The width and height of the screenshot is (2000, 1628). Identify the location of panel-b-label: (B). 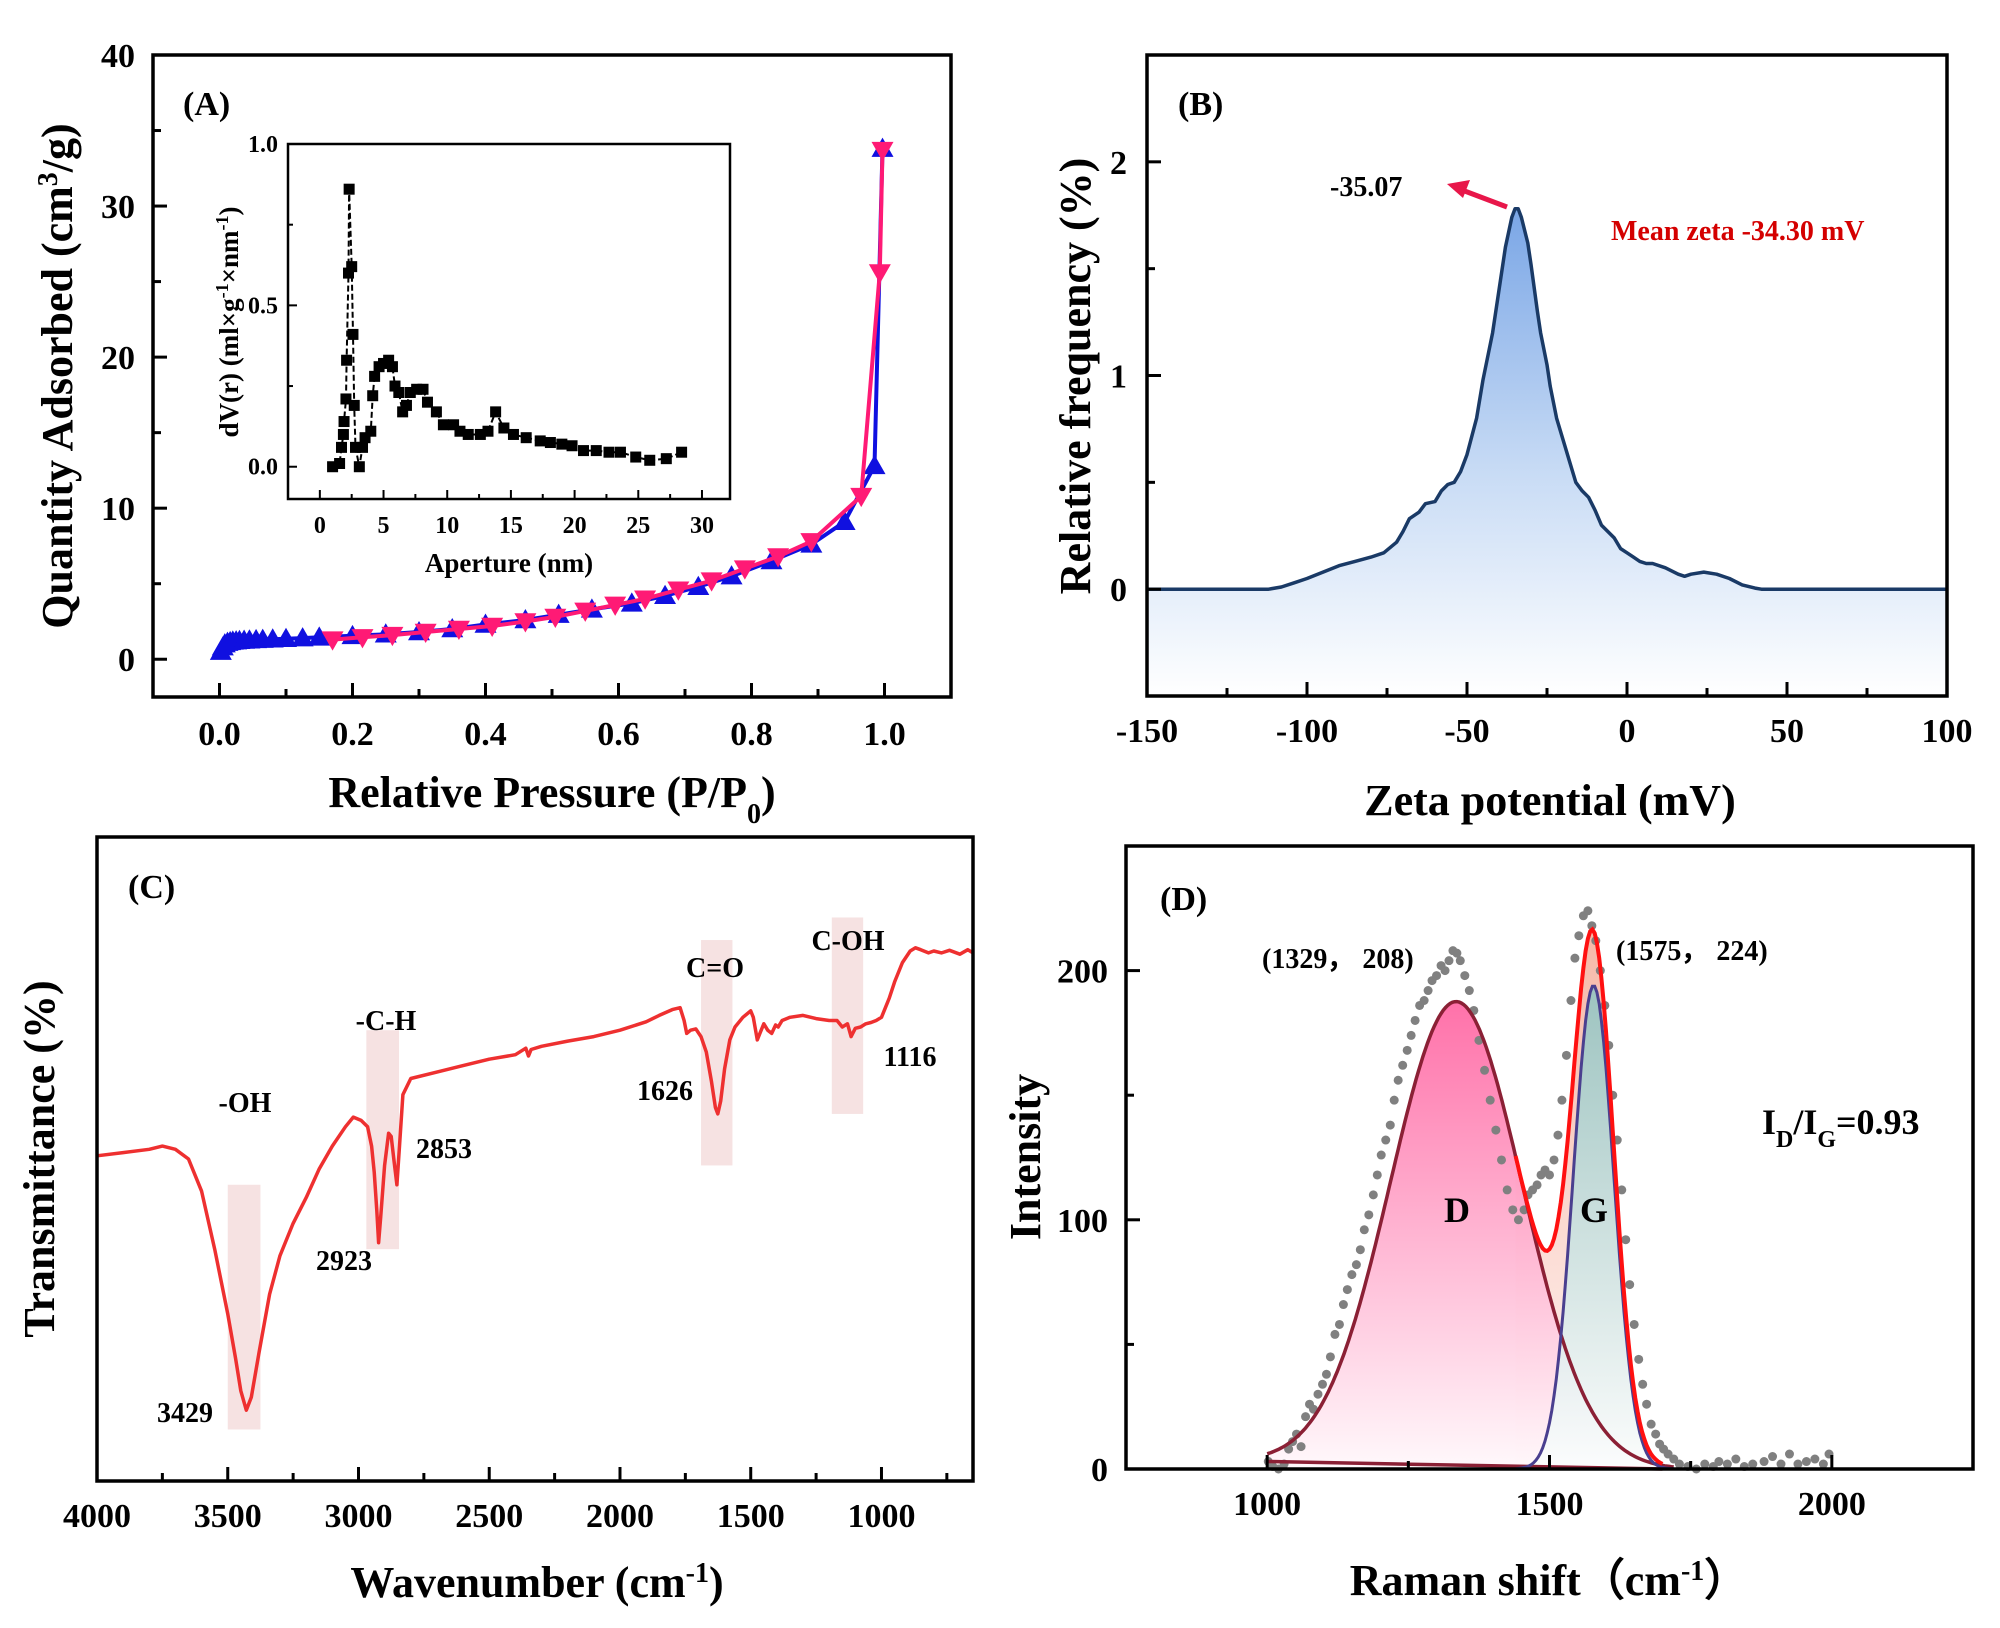
(1200, 104).